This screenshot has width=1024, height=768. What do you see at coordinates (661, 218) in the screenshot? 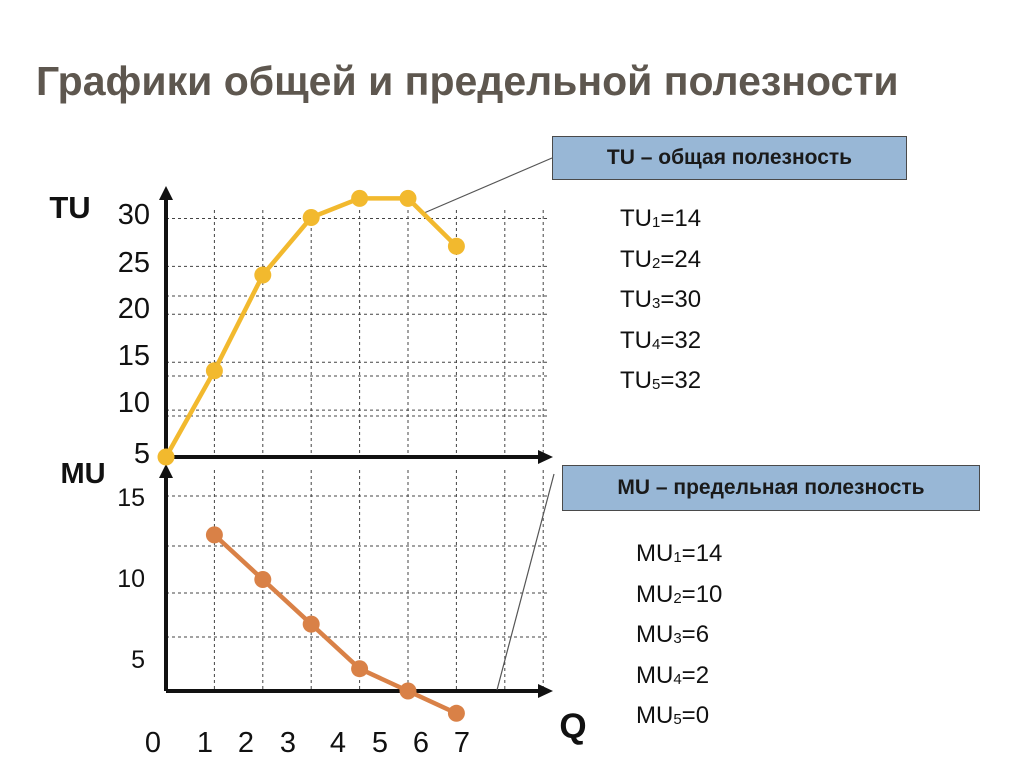
I see `tu-value-1: TU1=14` at bounding box center [661, 218].